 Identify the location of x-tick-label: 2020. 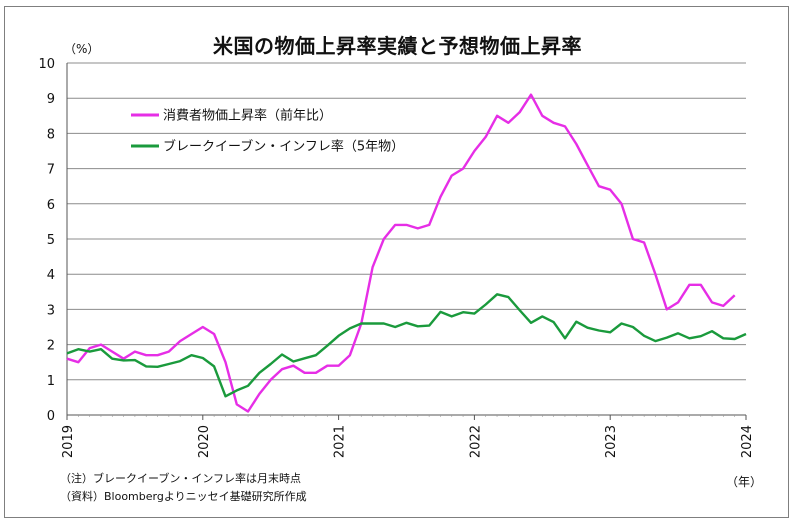
(204, 441).